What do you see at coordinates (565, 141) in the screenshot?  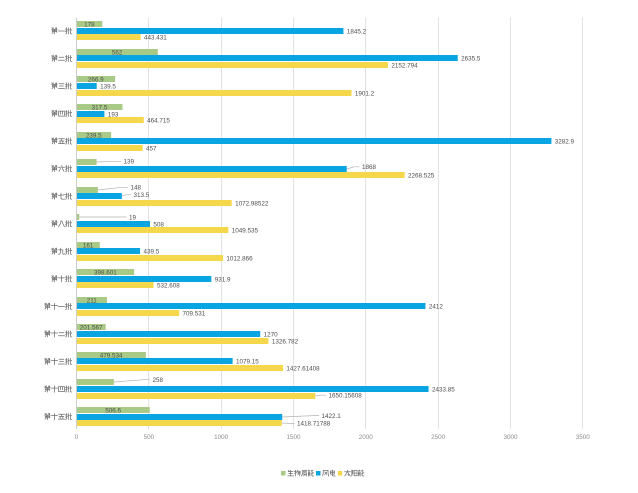 I see `svg-text: 3282.9` at bounding box center [565, 141].